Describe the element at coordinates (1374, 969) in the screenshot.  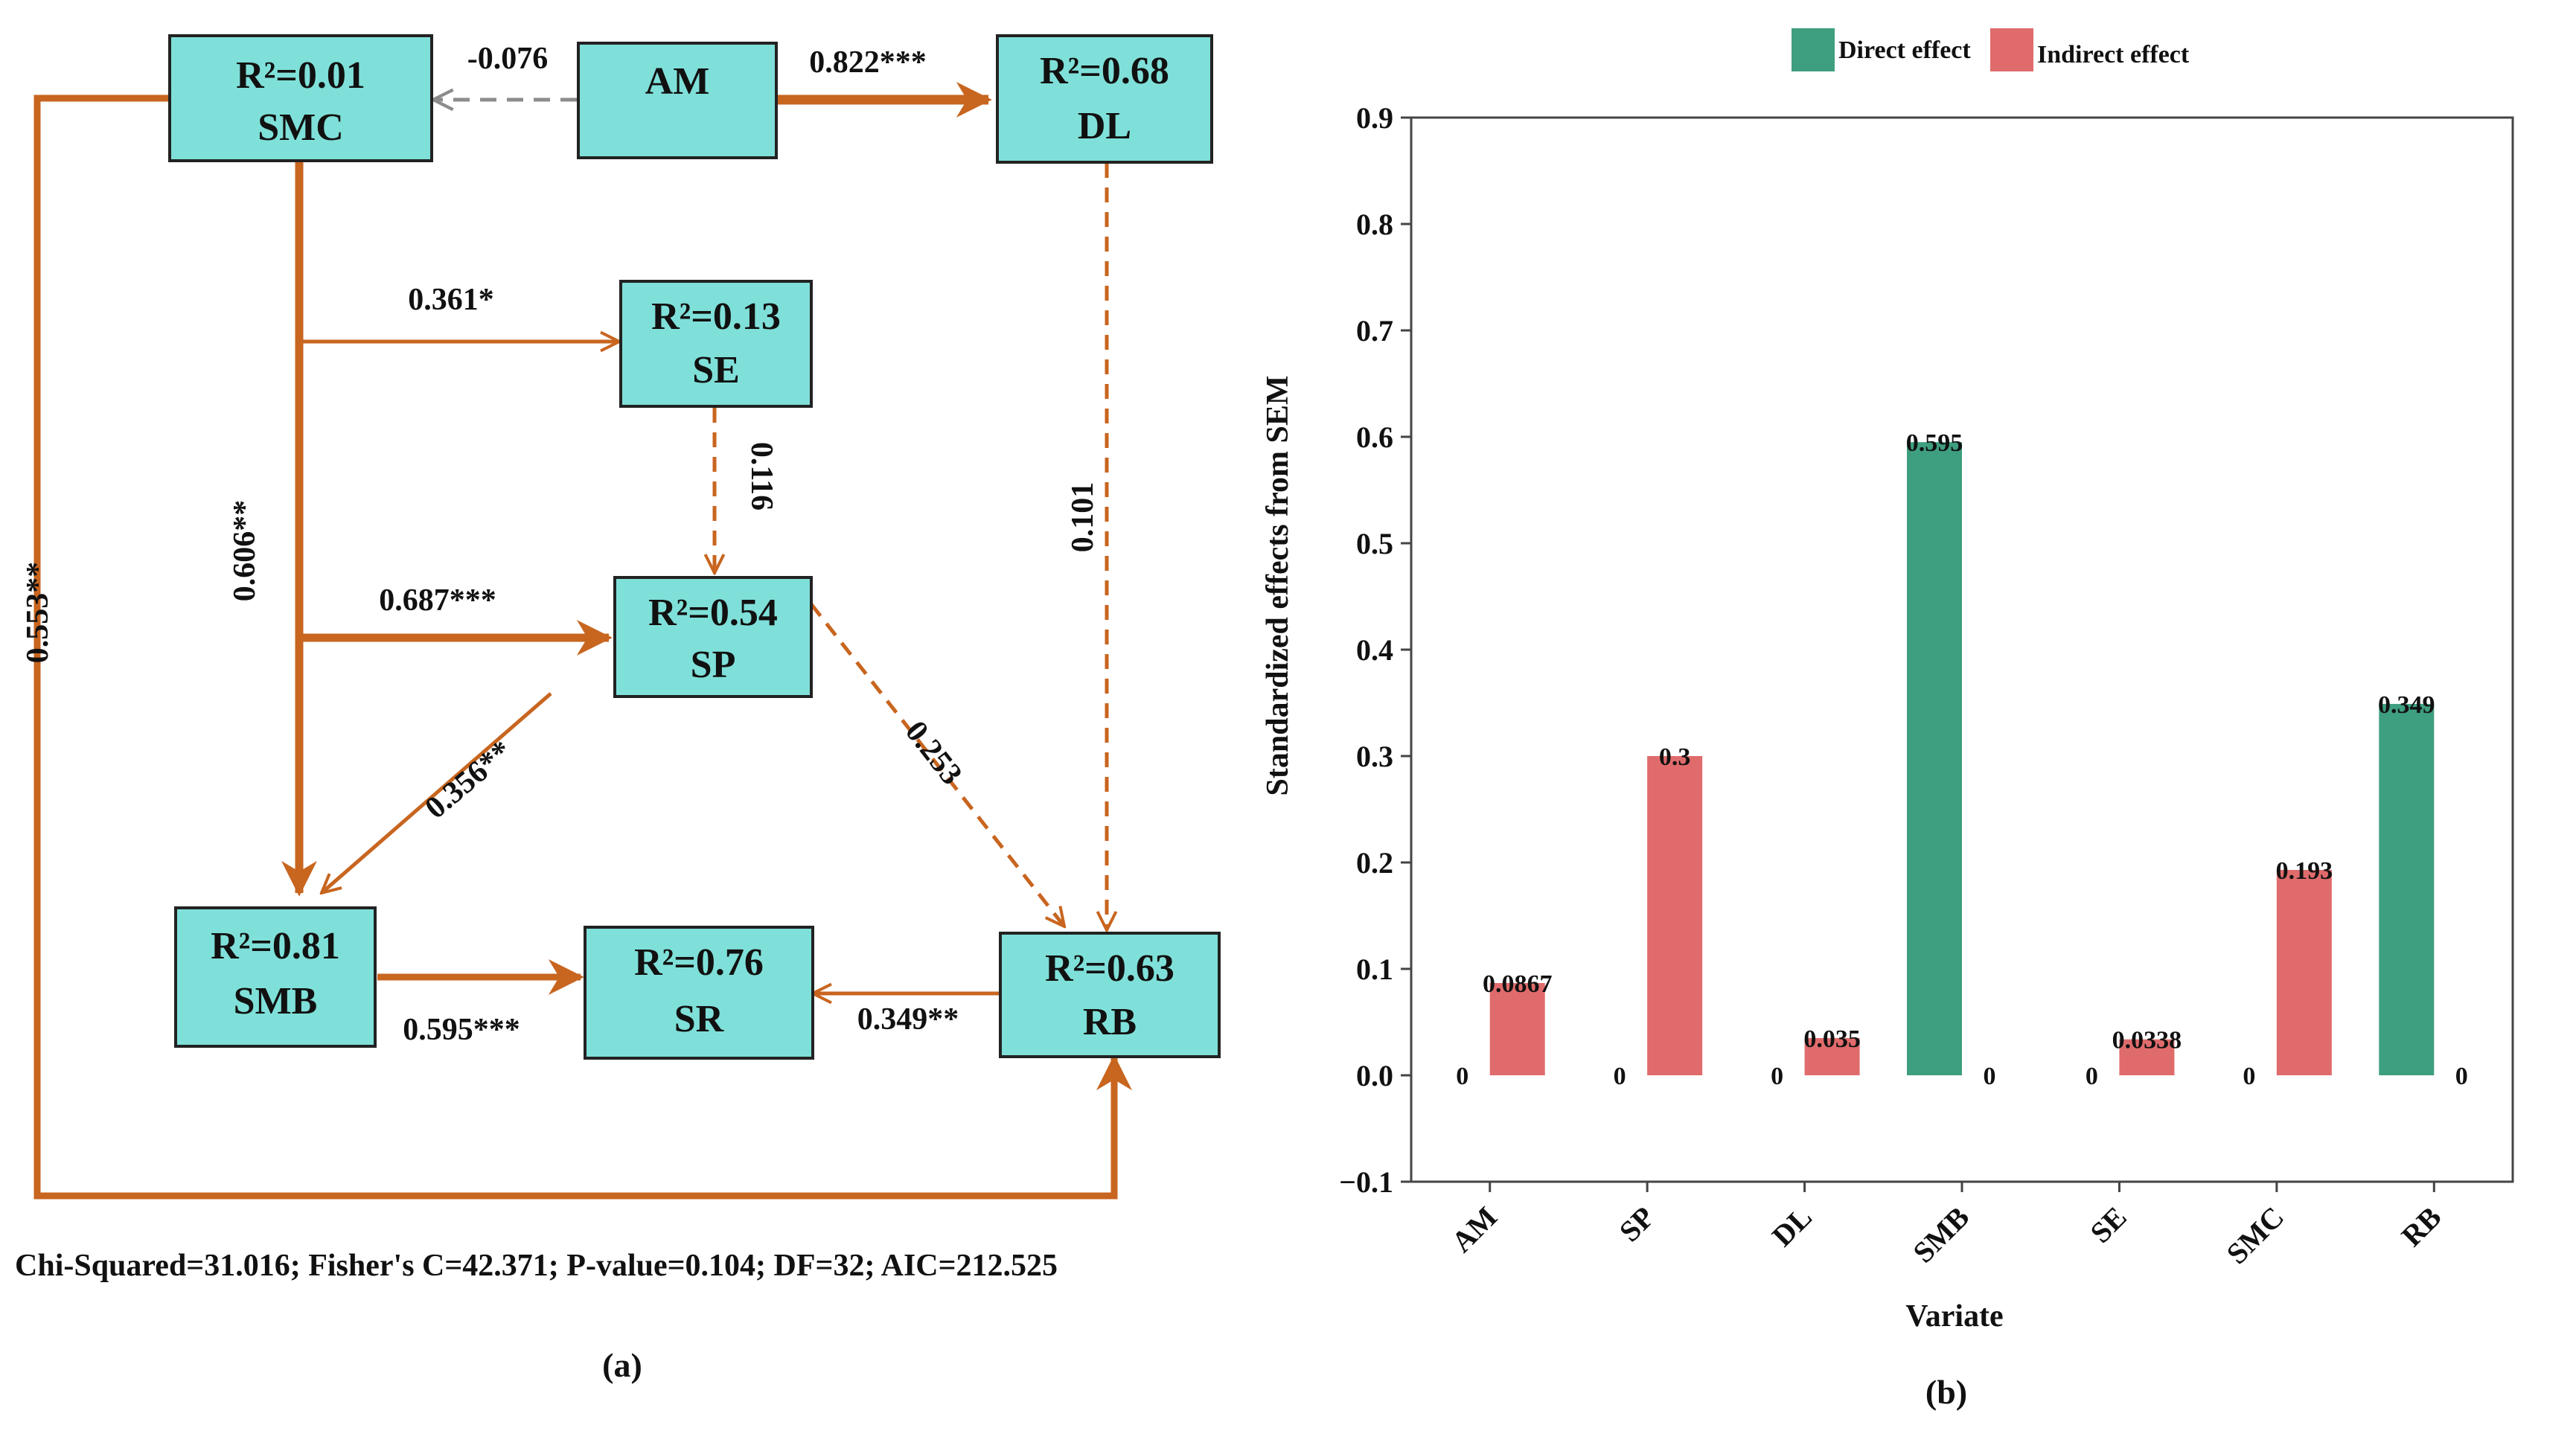
I see `y-tick-label: 0.1` at that location.